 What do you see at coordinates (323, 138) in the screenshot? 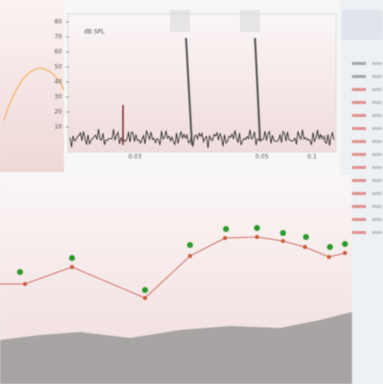
I see `x-unit: kHz` at bounding box center [323, 138].